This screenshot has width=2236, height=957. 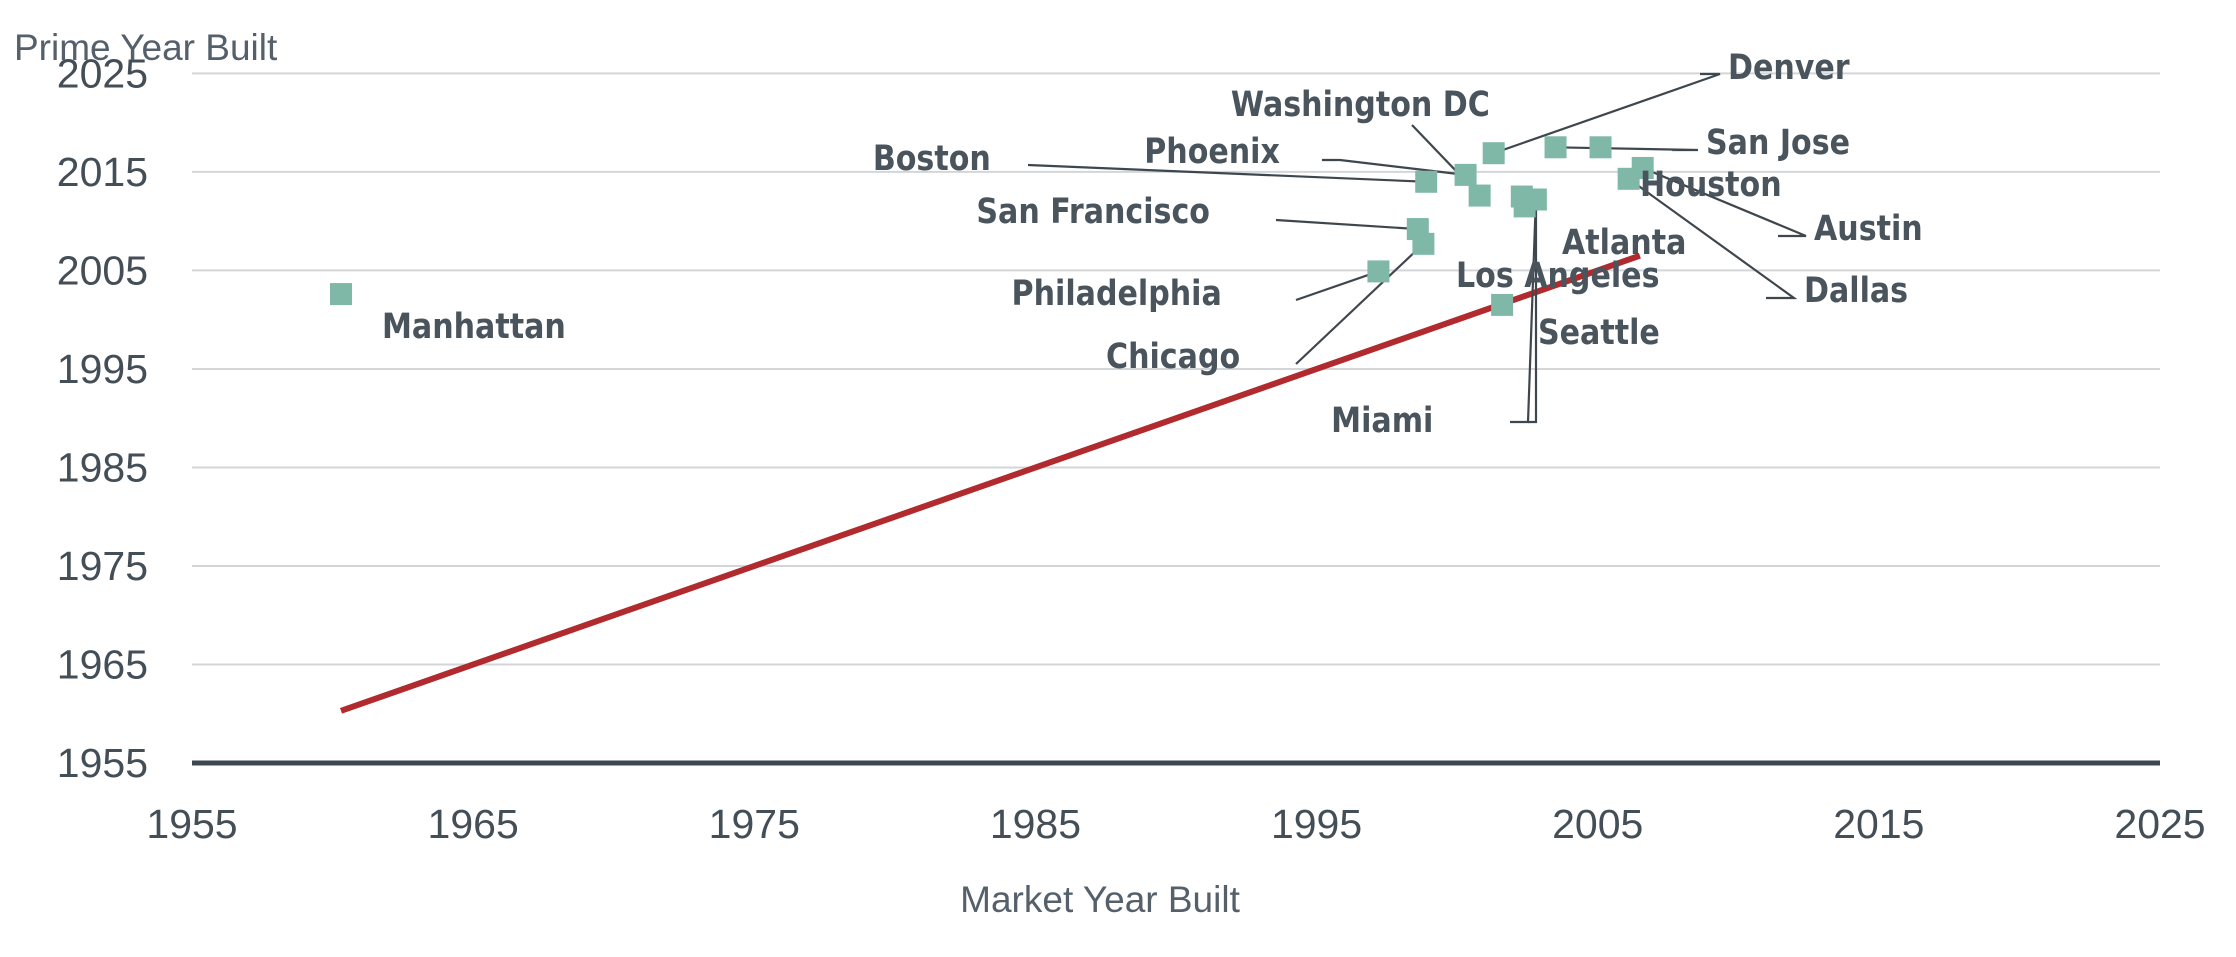 I want to click on point-phoenix, so click(x=1465, y=174).